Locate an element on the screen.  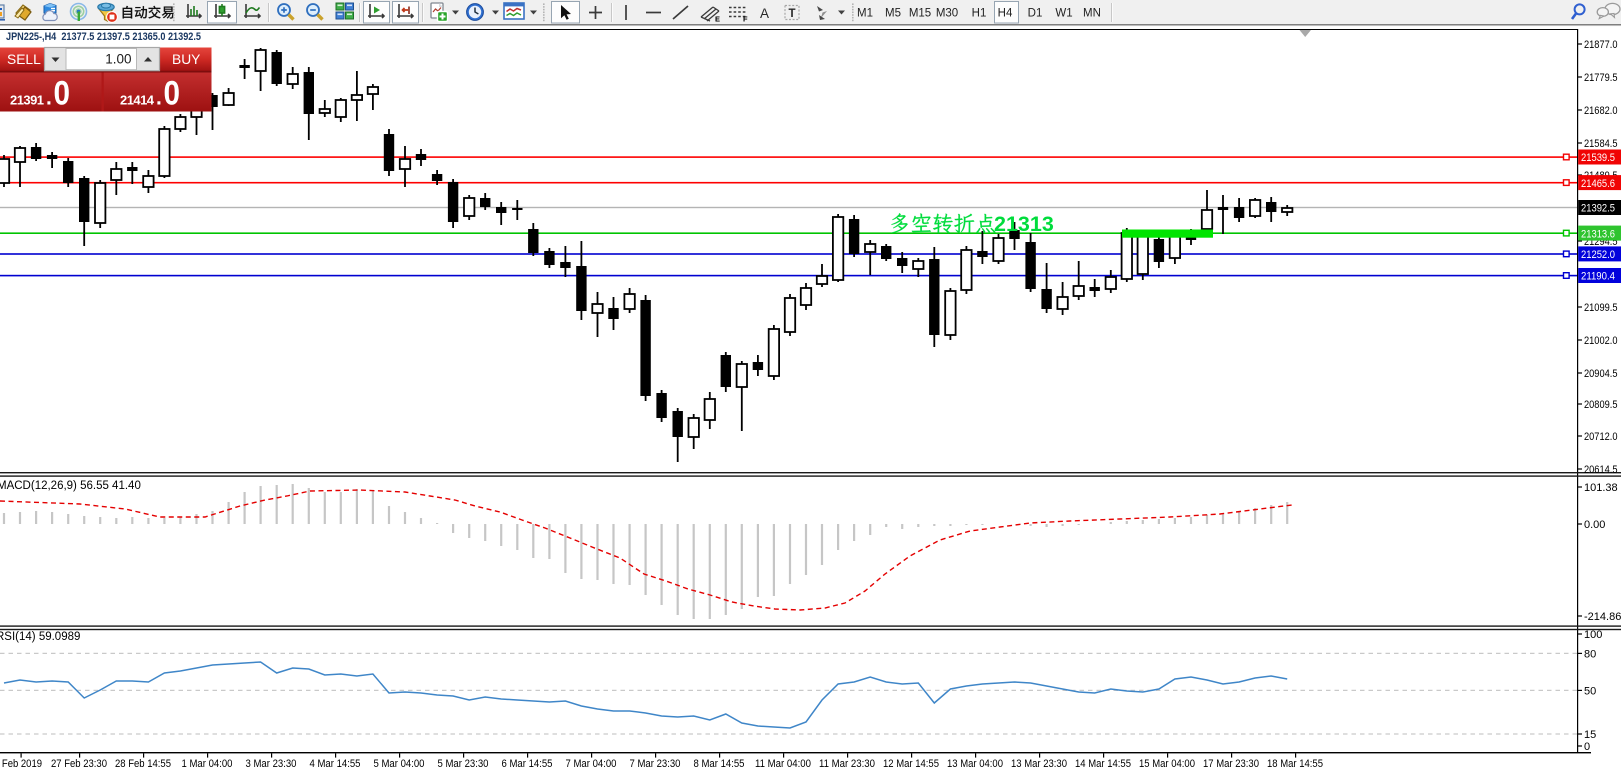
svg-text: W1 is located at coordinates (1063, 14).